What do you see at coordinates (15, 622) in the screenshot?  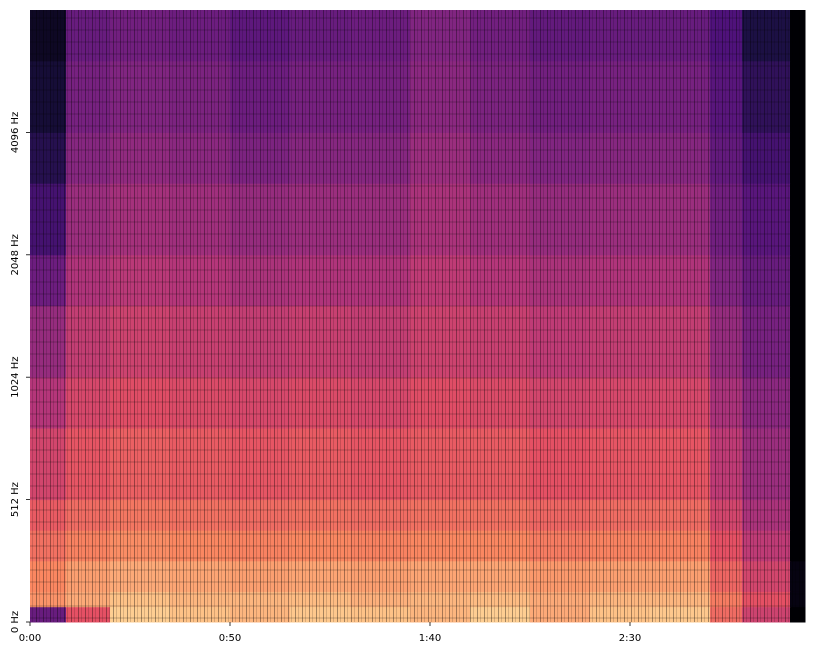 I see `y-tick-label: 0 Hz` at bounding box center [15, 622].